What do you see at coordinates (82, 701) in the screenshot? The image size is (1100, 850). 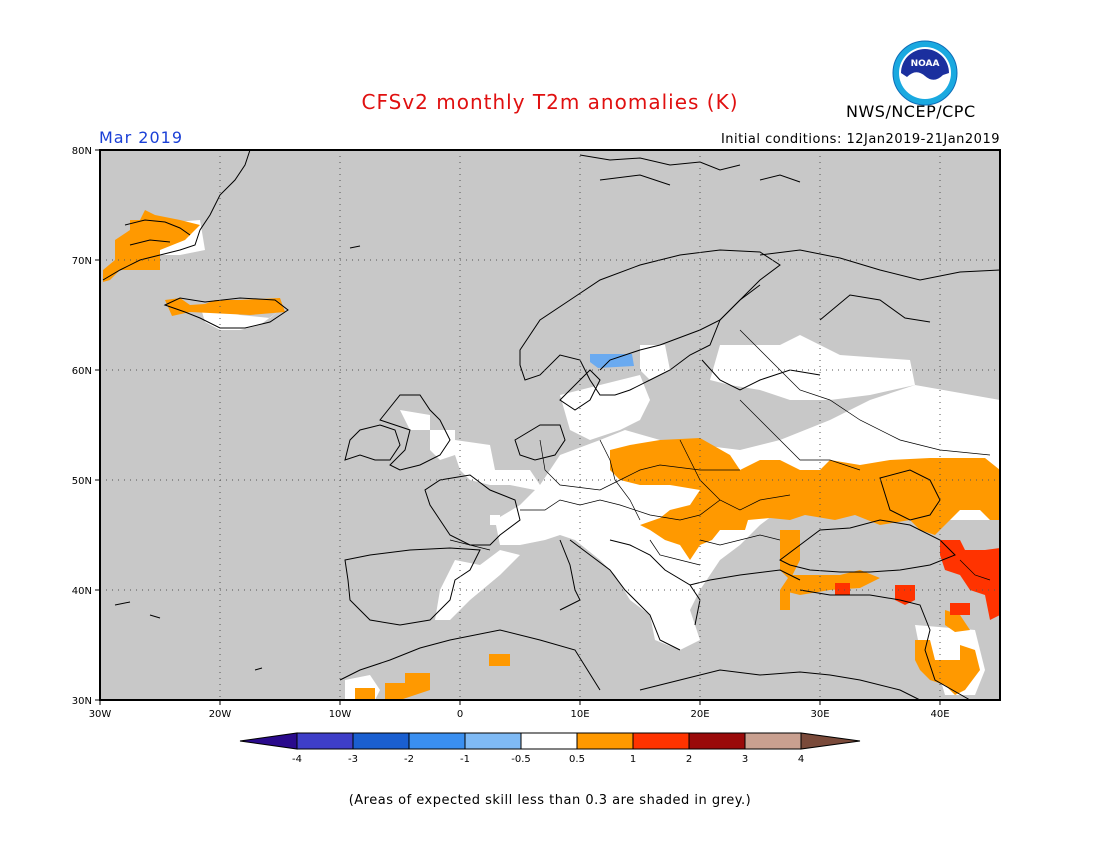 I see `lat-label: 30N` at bounding box center [82, 701].